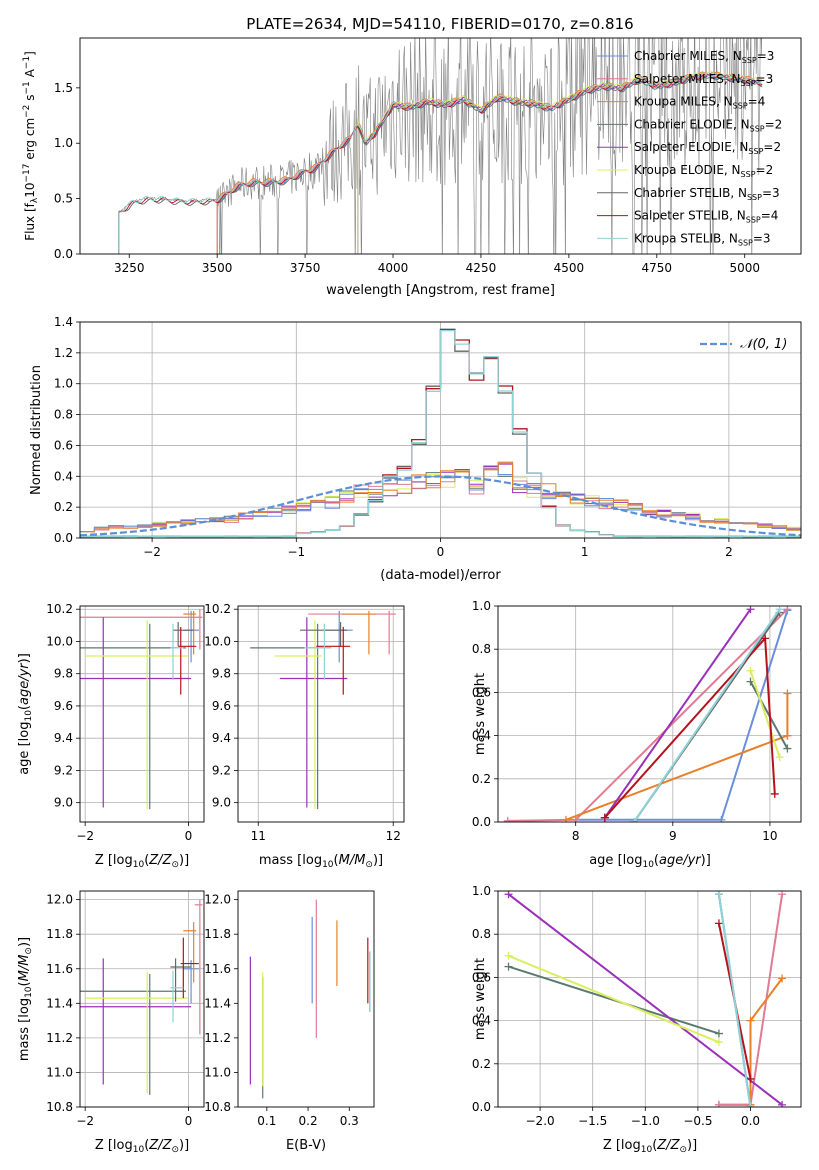  I want to click on y-tick-label: 10.0, so click(59, 641).